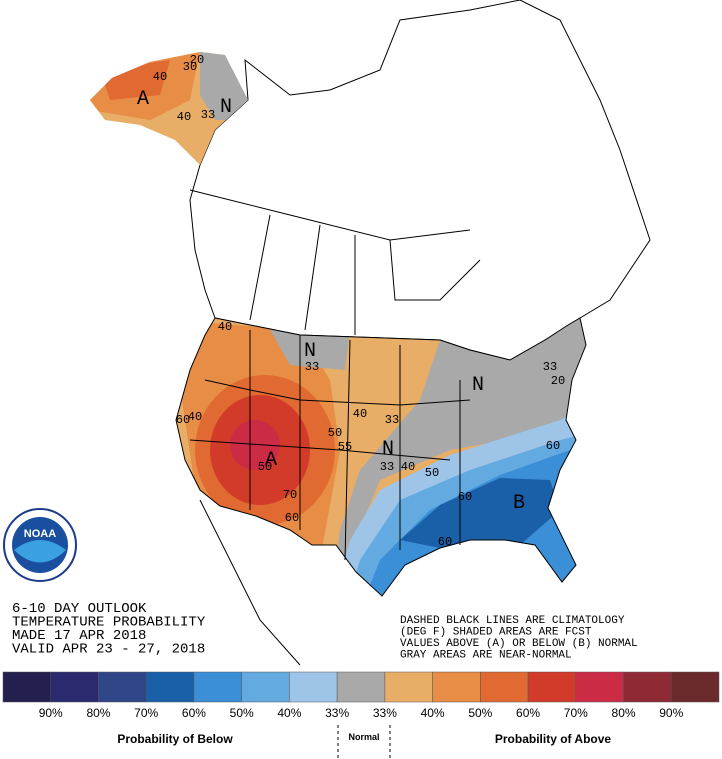 This screenshot has width=722, height=759. What do you see at coordinates (79, 609) in the screenshot?
I see `outlook-line: 6-10 DAY OUTLOOK` at bounding box center [79, 609].